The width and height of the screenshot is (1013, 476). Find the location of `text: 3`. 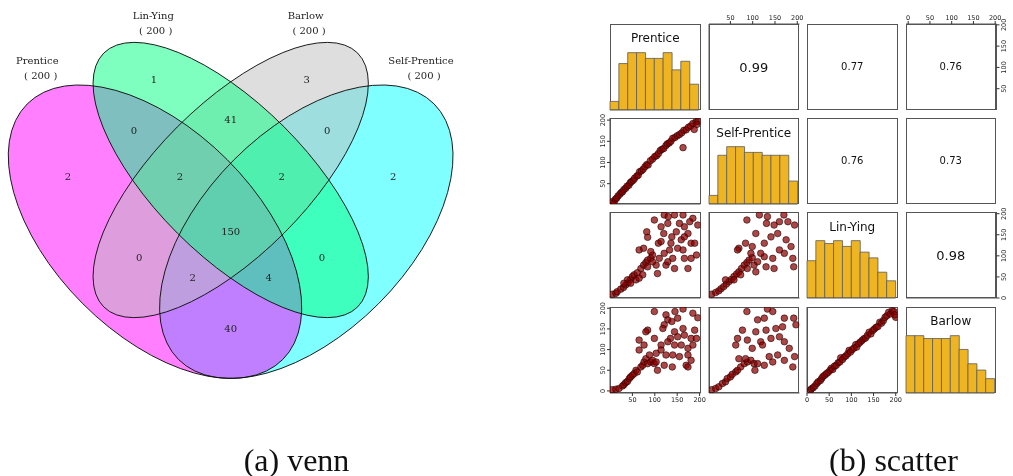

text: 3 is located at coordinates (306, 79).